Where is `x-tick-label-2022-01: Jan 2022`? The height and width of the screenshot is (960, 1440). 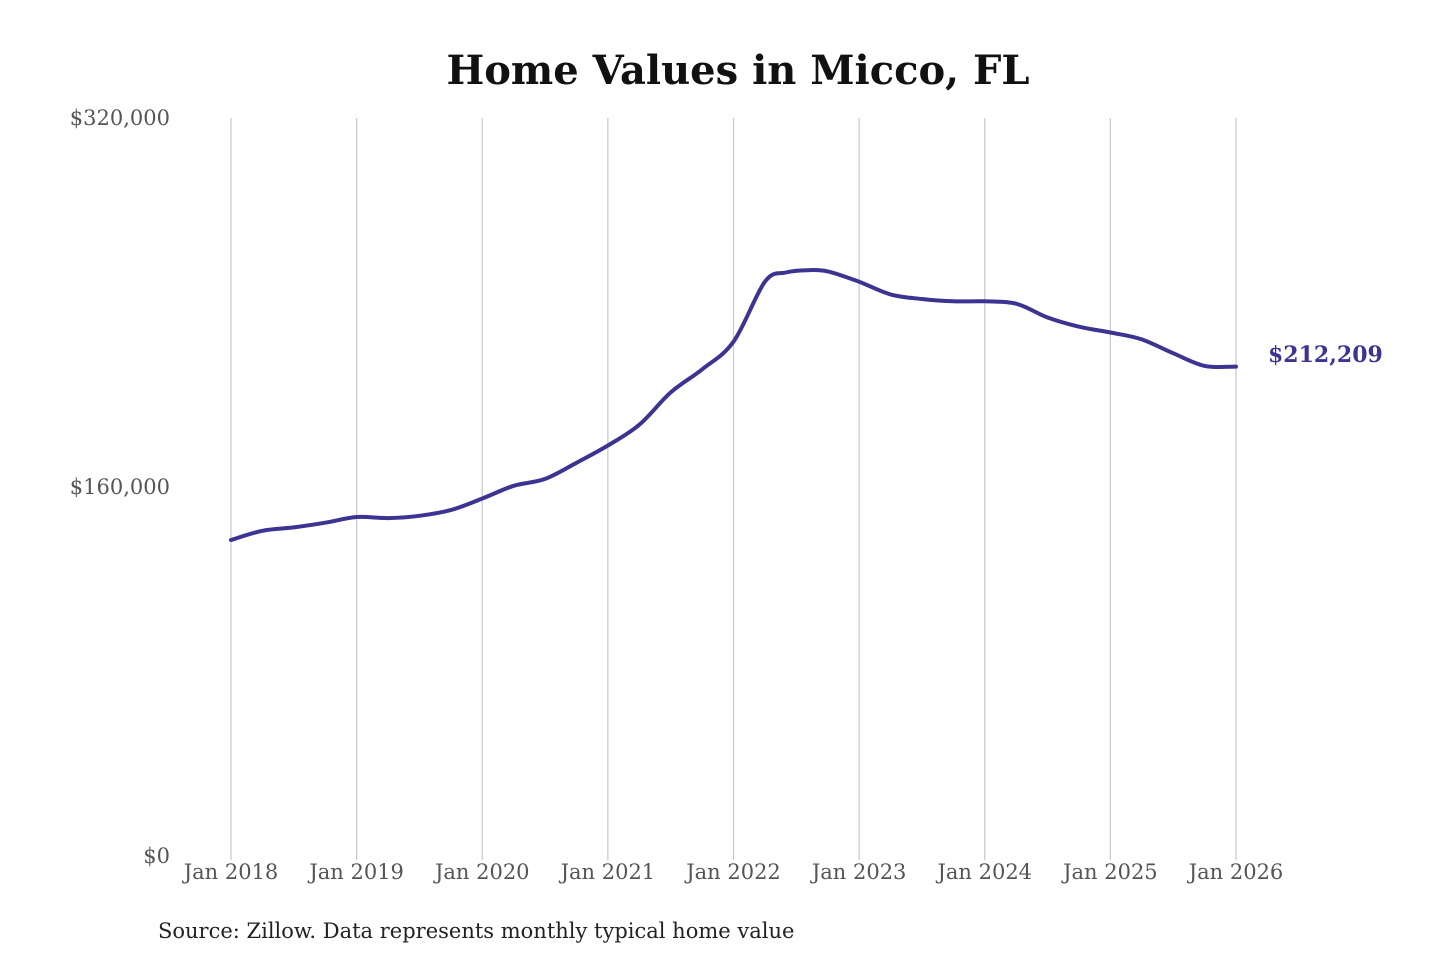
x-tick-label-2022-01: Jan 2022 is located at coordinates (732, 872).